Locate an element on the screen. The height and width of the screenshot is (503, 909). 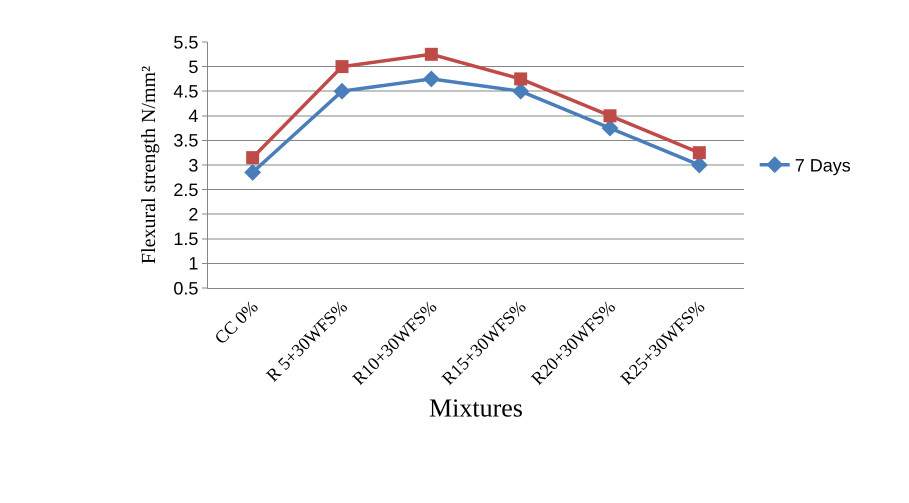
y-tick-label: 1 is located at coordinates (193, 264).